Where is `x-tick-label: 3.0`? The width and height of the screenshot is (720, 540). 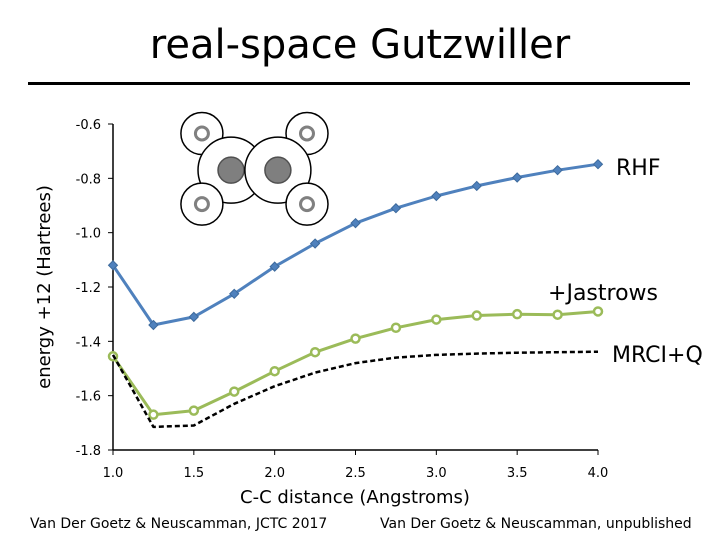 x-tick-label: 3.0 is located at coordinates (436, 473).